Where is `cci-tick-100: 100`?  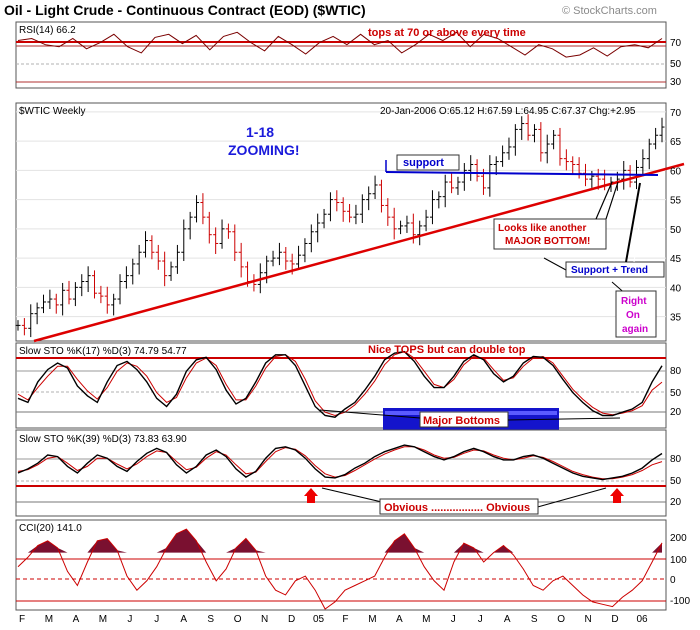 cci-tick-100: 100 is located at coordinates (678, 560).